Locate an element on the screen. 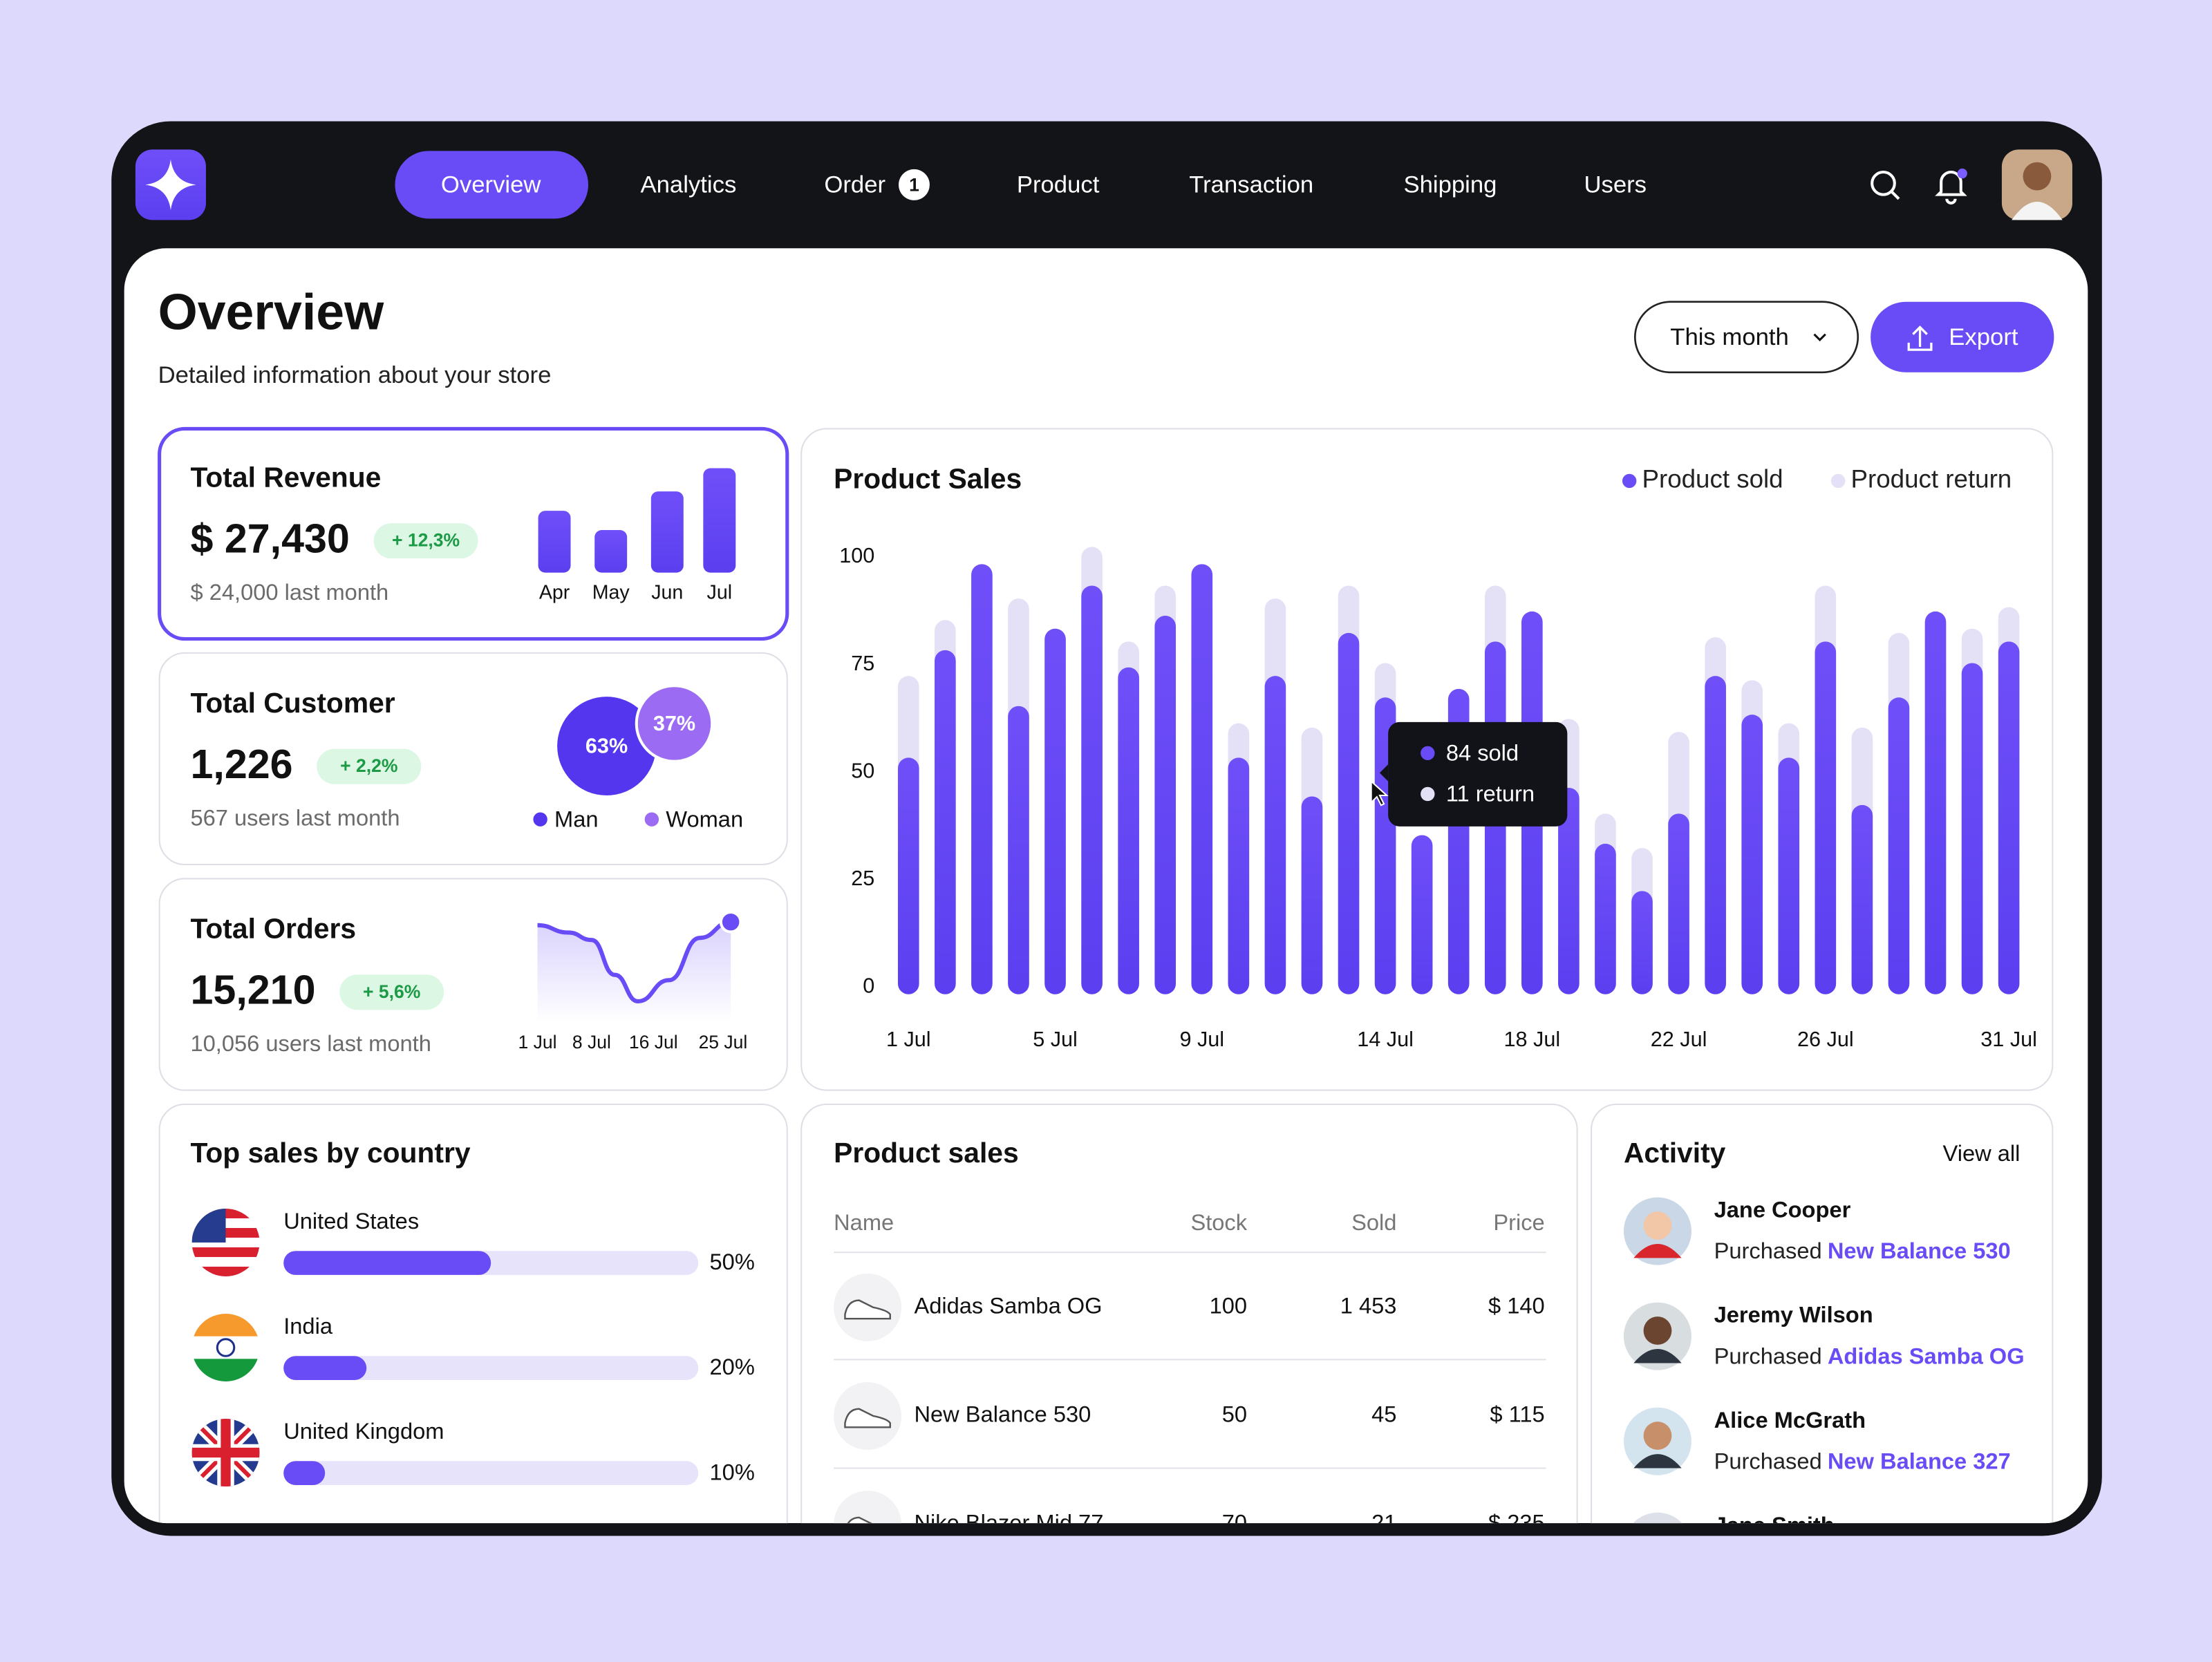  card-title: Total Orders is located at coordinates (274, 929).